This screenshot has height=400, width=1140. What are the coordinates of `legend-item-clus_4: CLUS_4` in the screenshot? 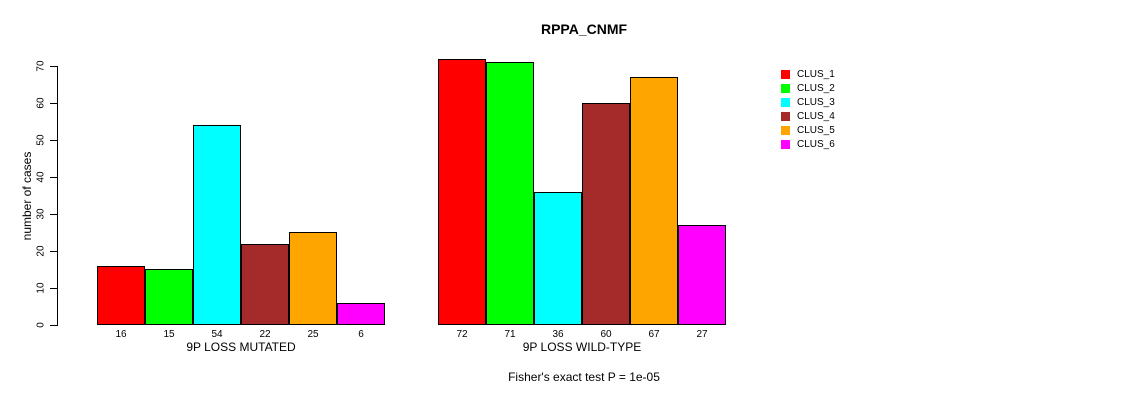 It's located at (808, 116).